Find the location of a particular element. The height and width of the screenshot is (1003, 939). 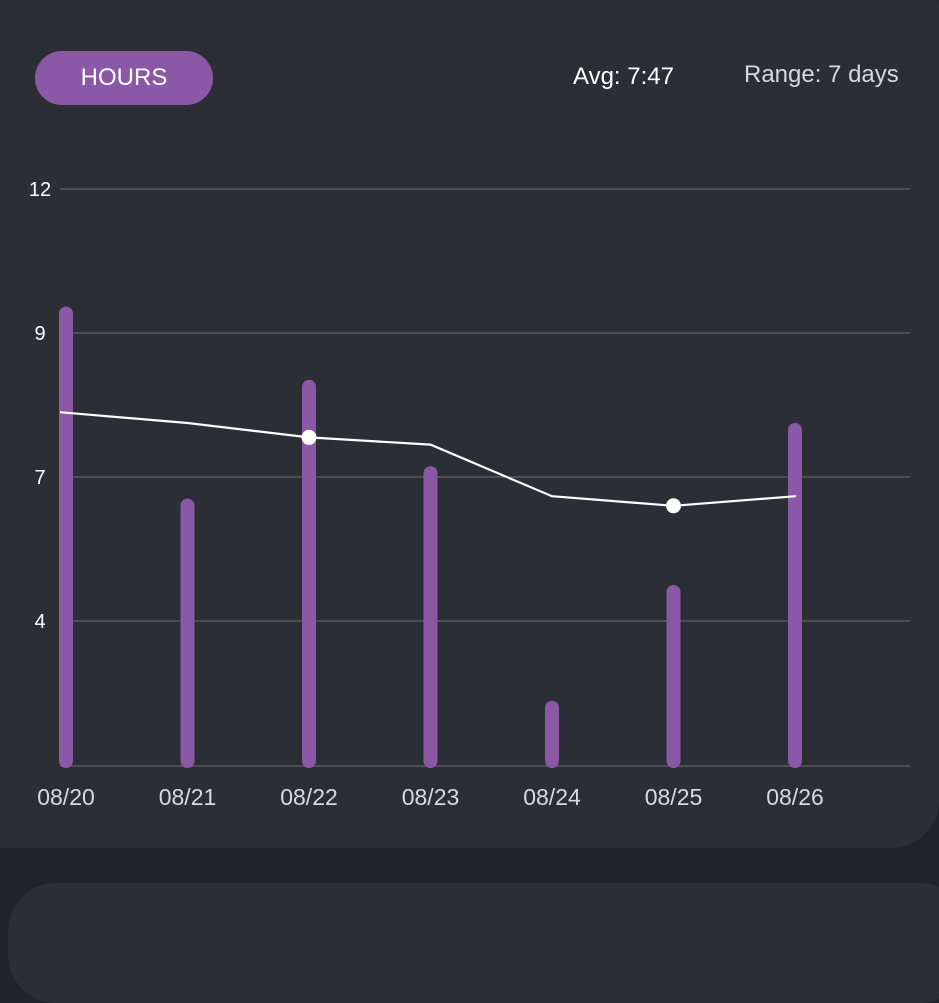

y-tick-label: 7 is located at coordinates (39, 478).